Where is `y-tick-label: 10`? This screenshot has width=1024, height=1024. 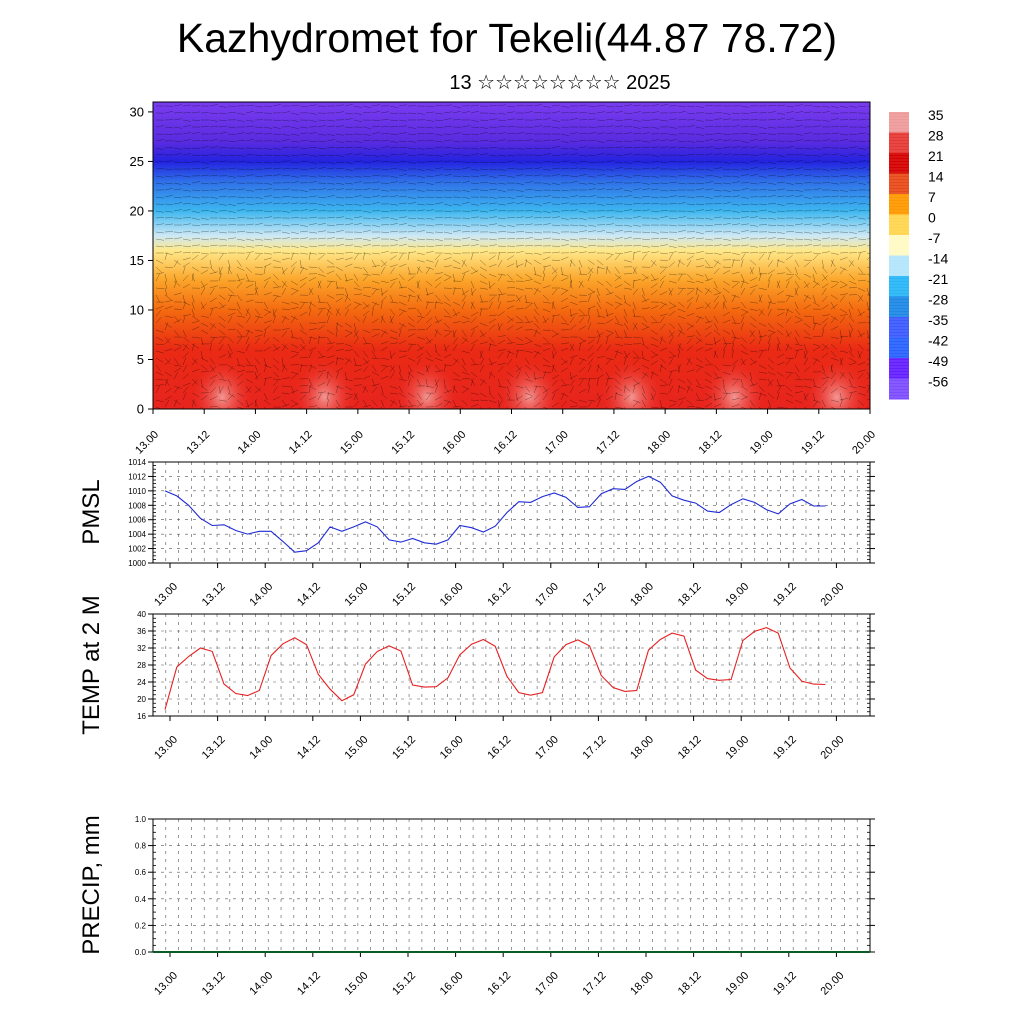
y-tick-label: 10 is located at coordinates (137, 309).